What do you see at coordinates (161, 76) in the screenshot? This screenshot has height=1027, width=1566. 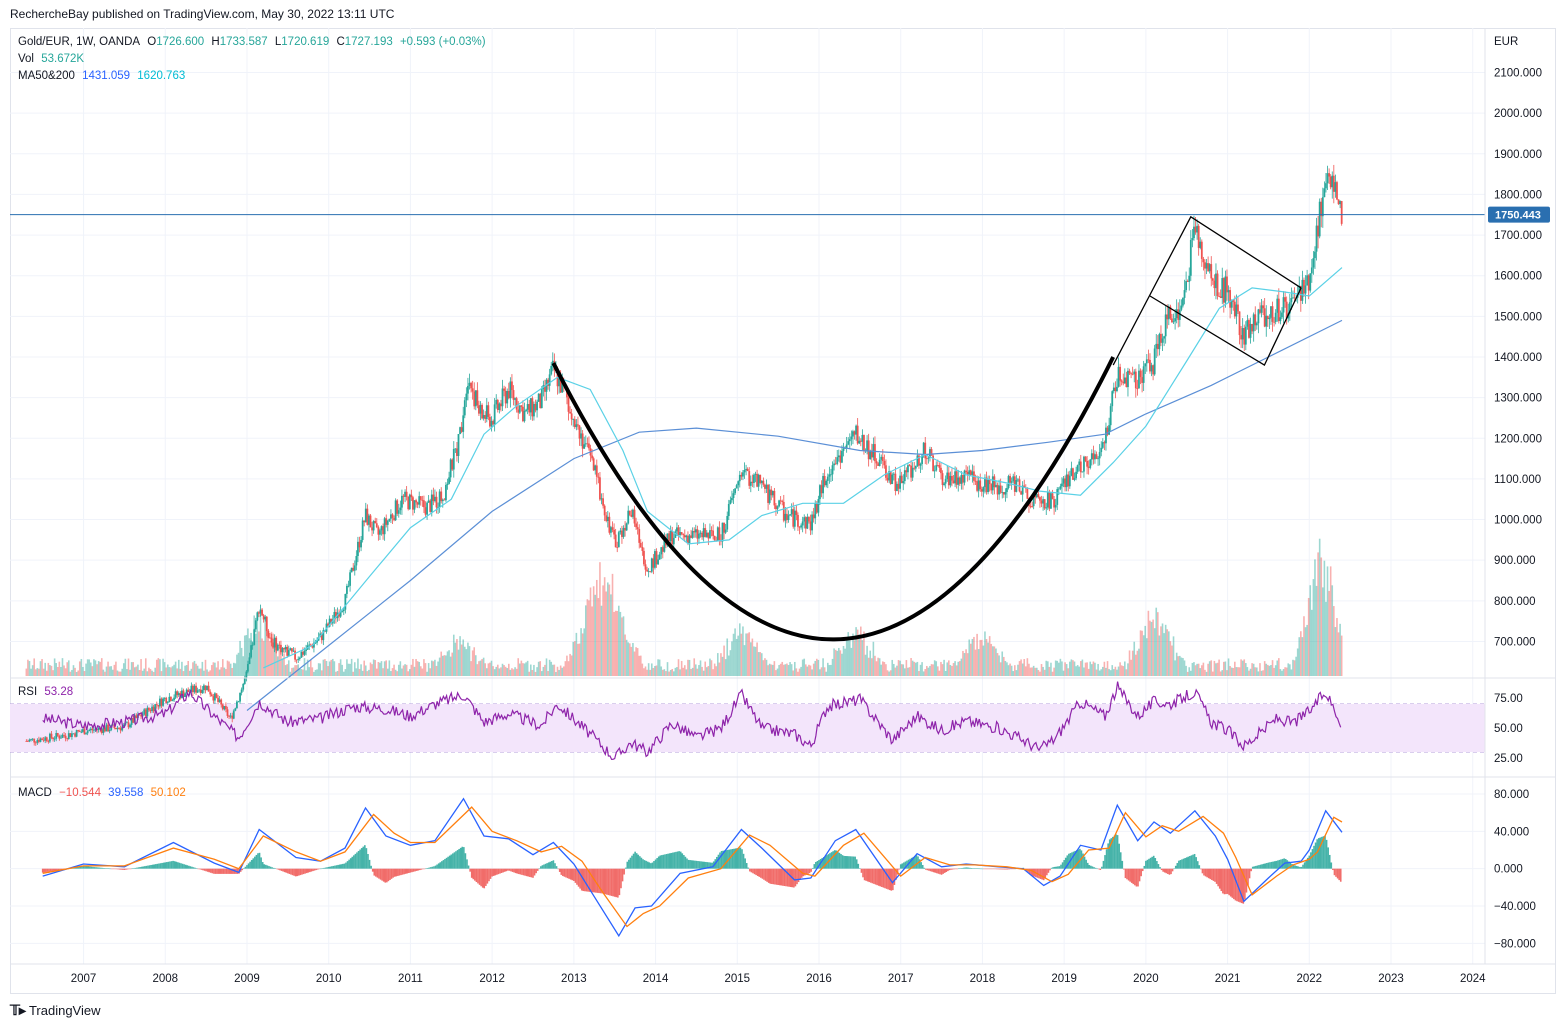 I see `ma200-value: 1620.763` at bounding box center [161, 76].